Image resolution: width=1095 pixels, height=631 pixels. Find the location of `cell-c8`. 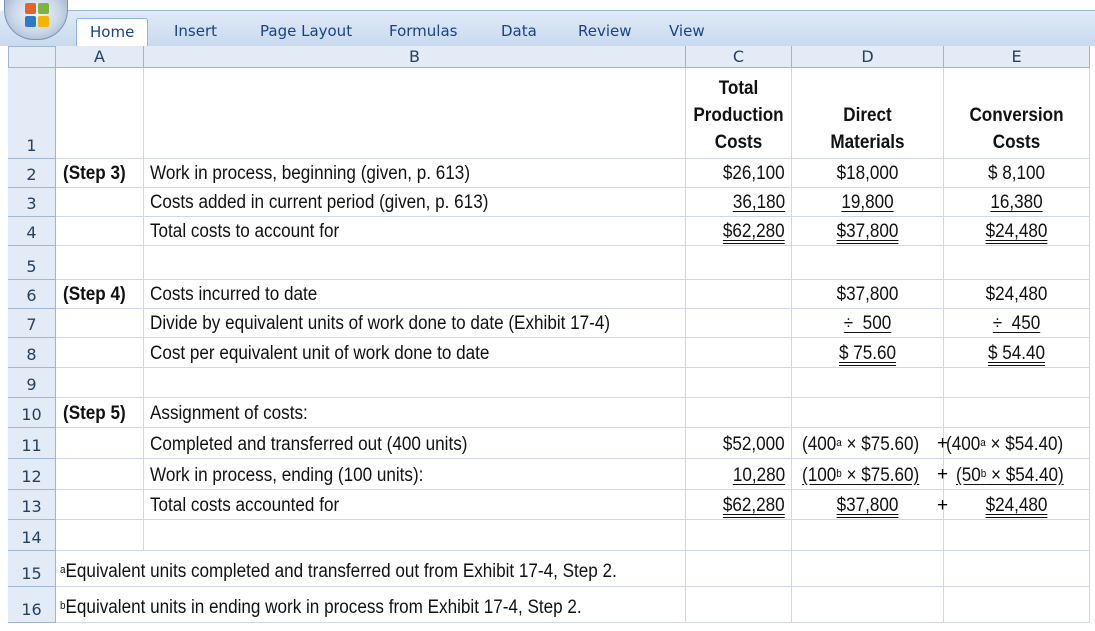

cell-c8 is located at coordinates (739, 353).